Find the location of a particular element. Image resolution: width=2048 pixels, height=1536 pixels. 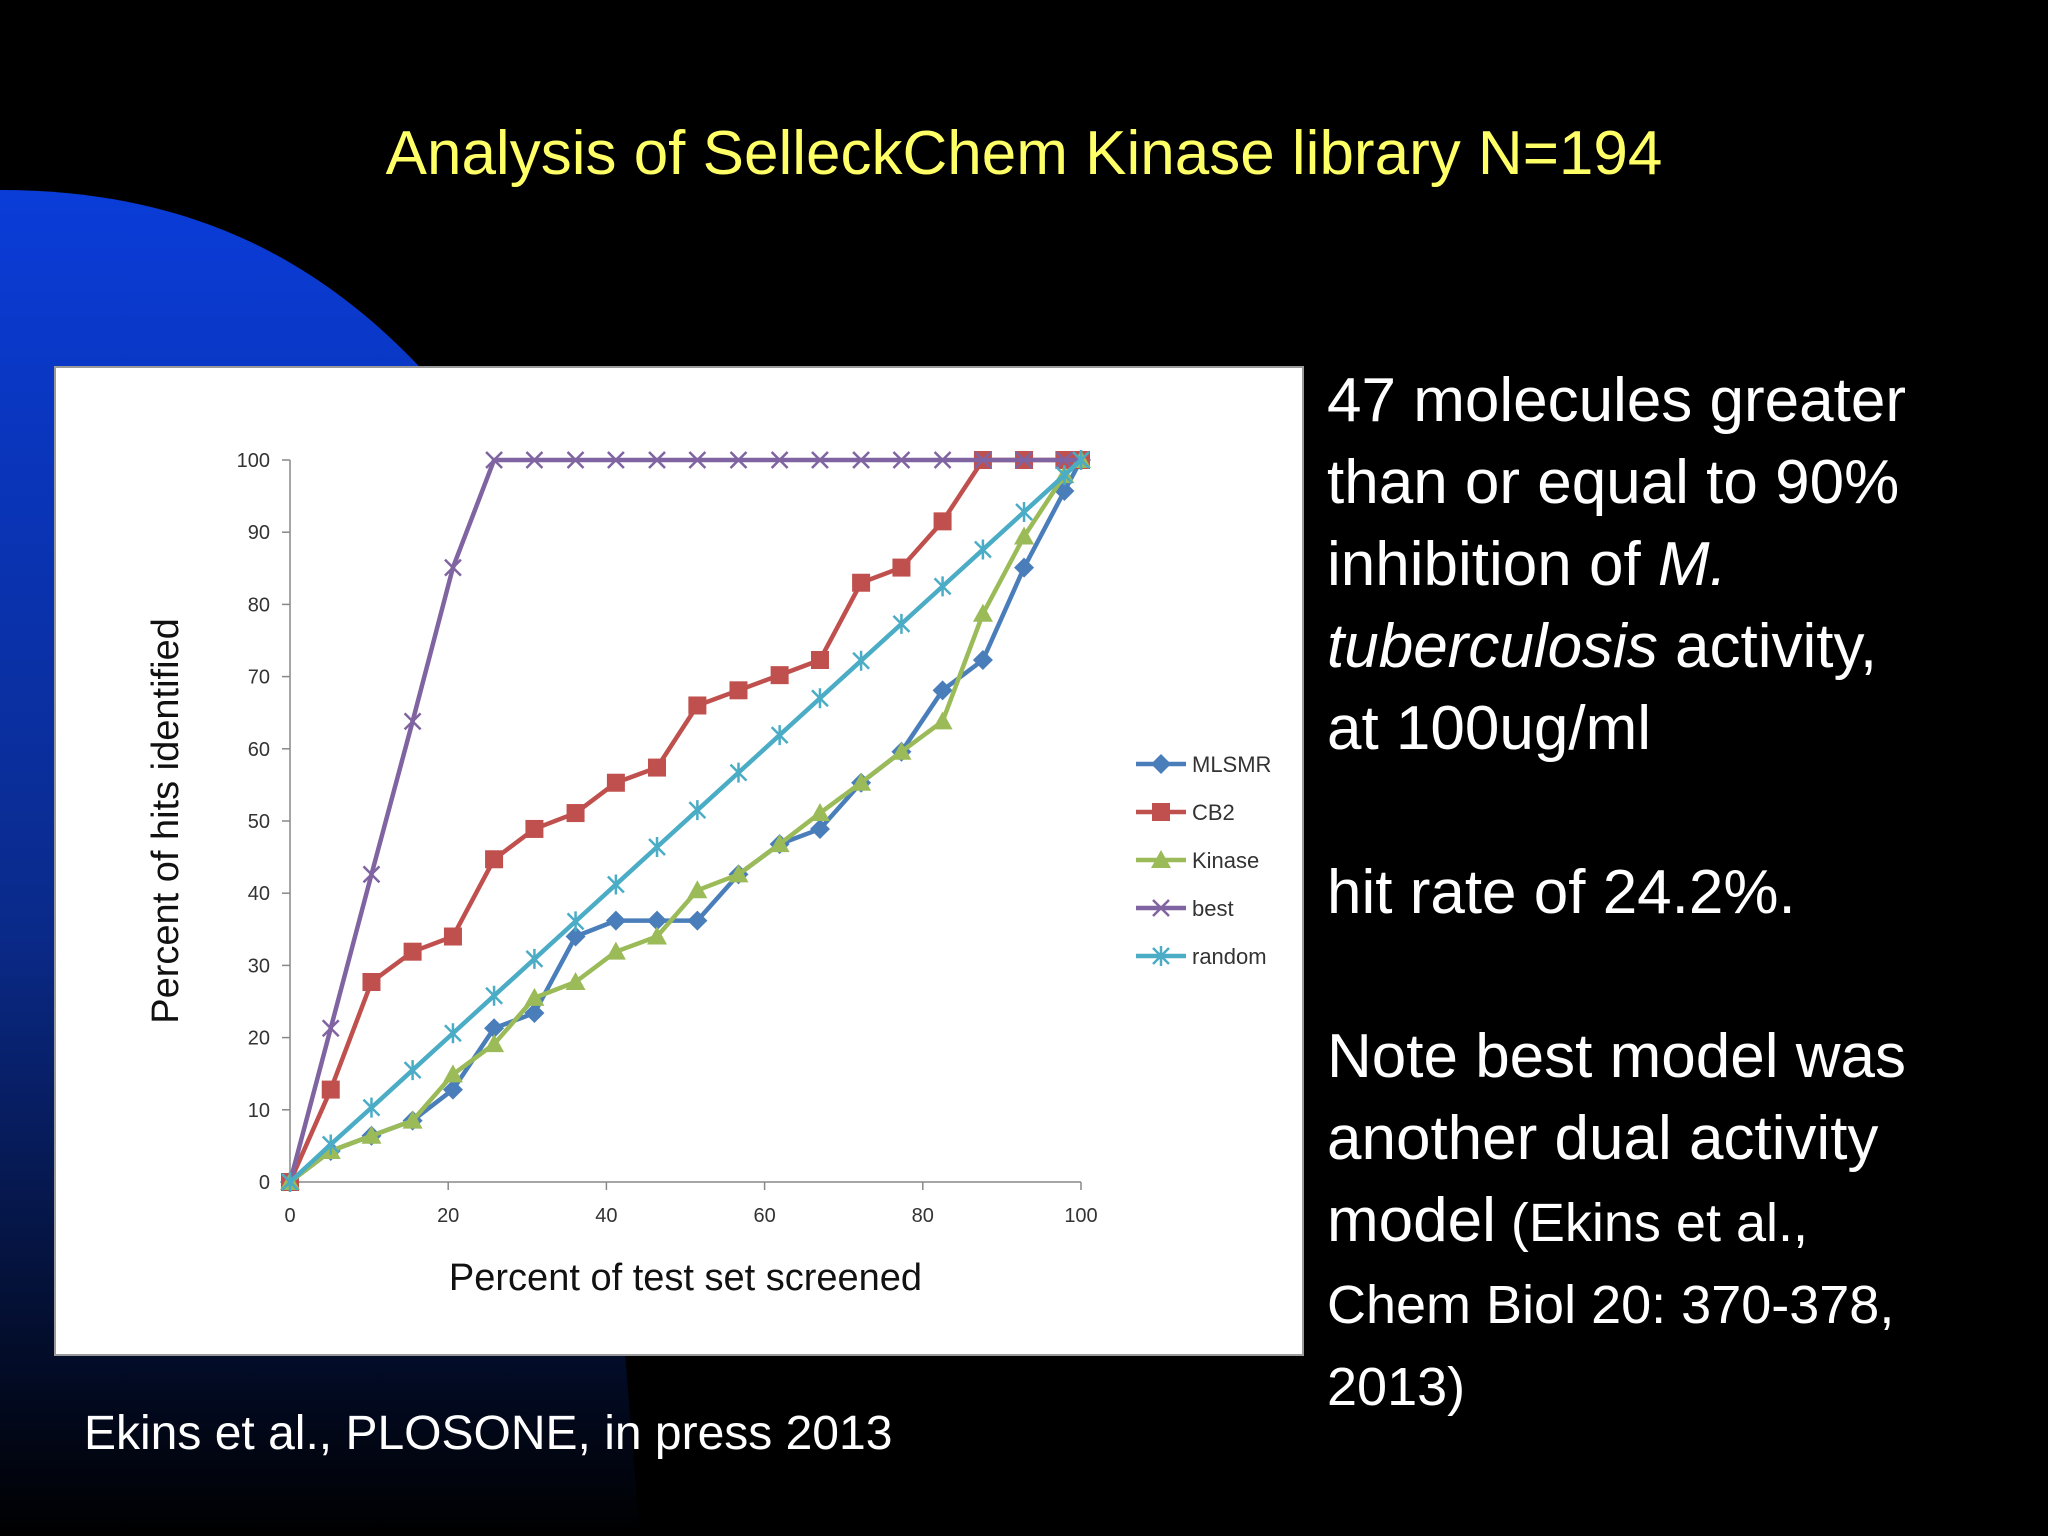

organism-species: tuberculosis is located at coordinates (1492, 646).